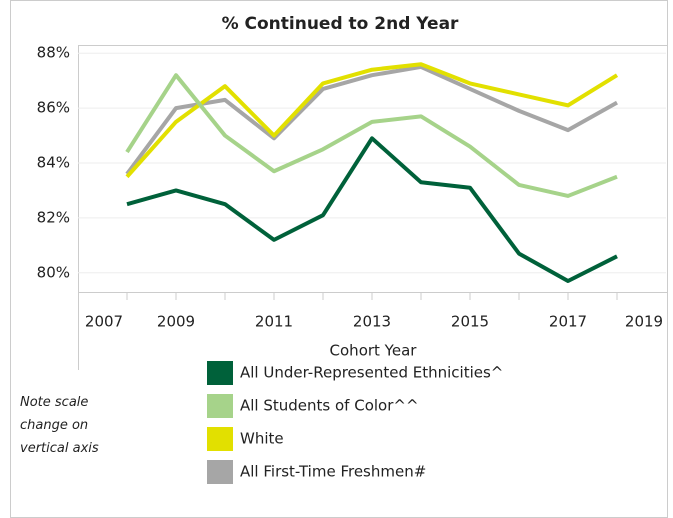 Image resolution: width=673 pixels, height=518 pixels. Describe the element at coordinates (340, 24) in the screenshot. I see `chart-title: % Continued to 2nd Year` at that location.